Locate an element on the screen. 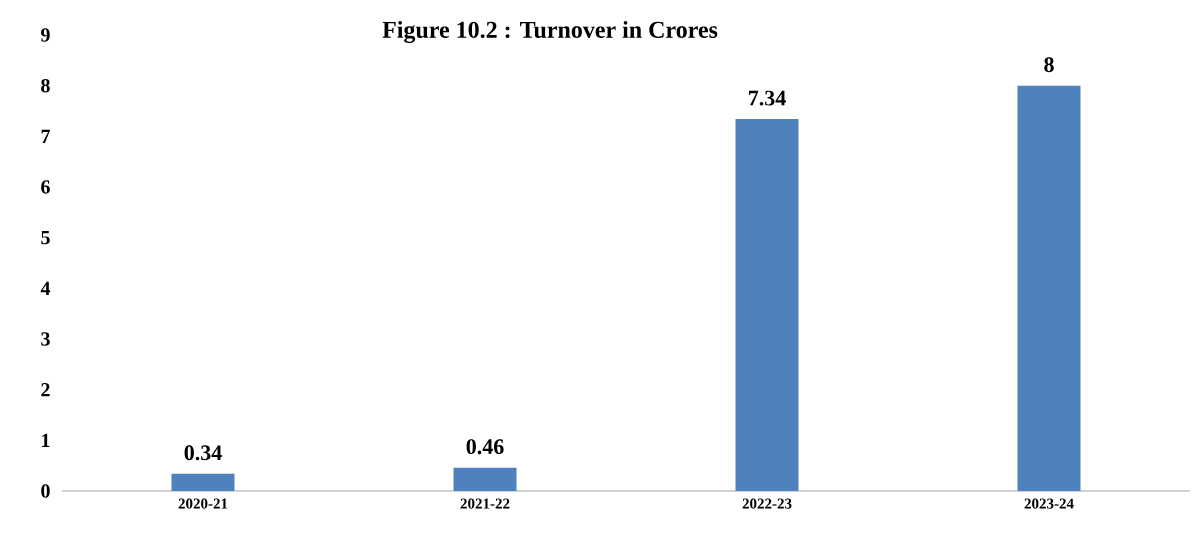 Image resolution: width=1198 pixels, height=542 pixels. y-tick-label: 2 is located at coordinates (45, 390).